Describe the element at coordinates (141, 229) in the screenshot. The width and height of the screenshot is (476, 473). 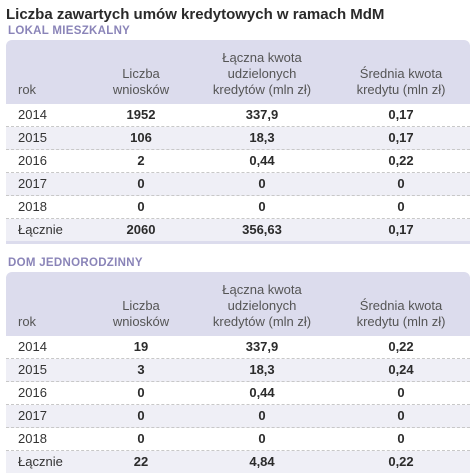
I see `cell-liczba: 2060` at that location.